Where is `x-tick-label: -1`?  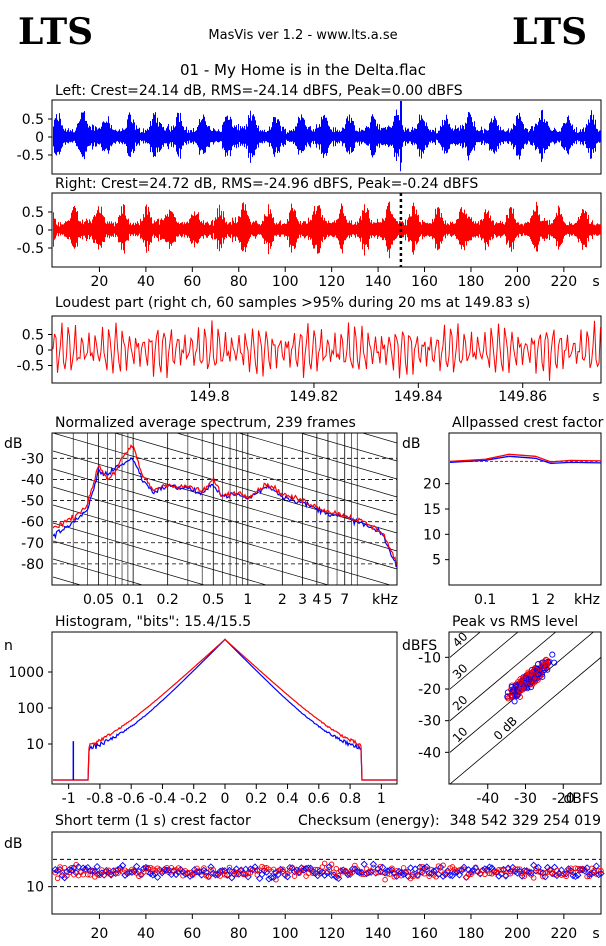
x-tick-label: -1 is located at coordinates (69, 799).